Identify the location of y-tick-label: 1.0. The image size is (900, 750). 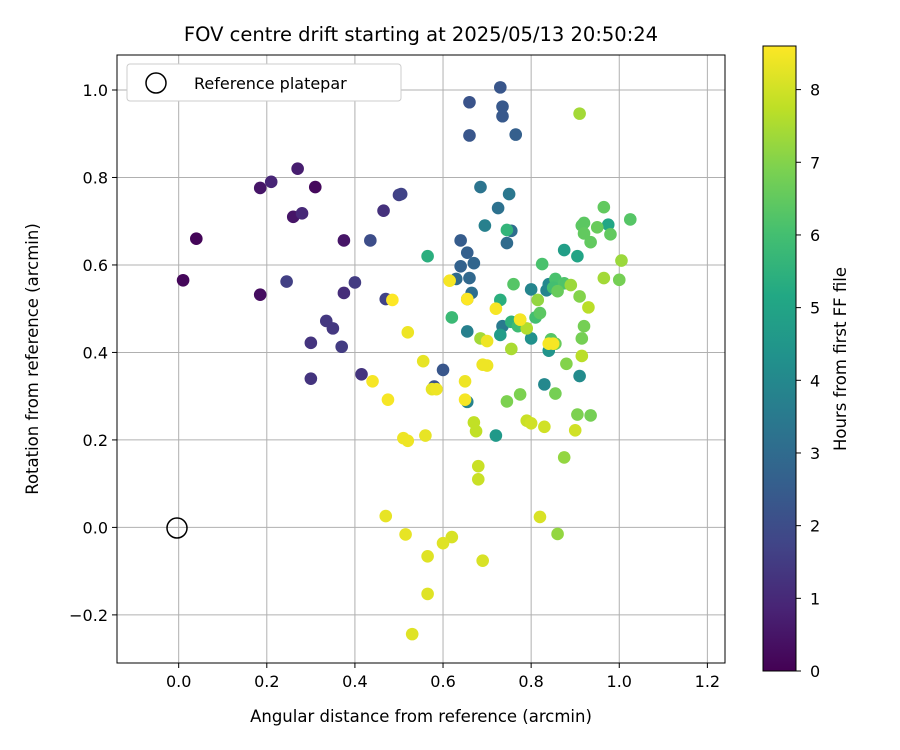
(95, 90).